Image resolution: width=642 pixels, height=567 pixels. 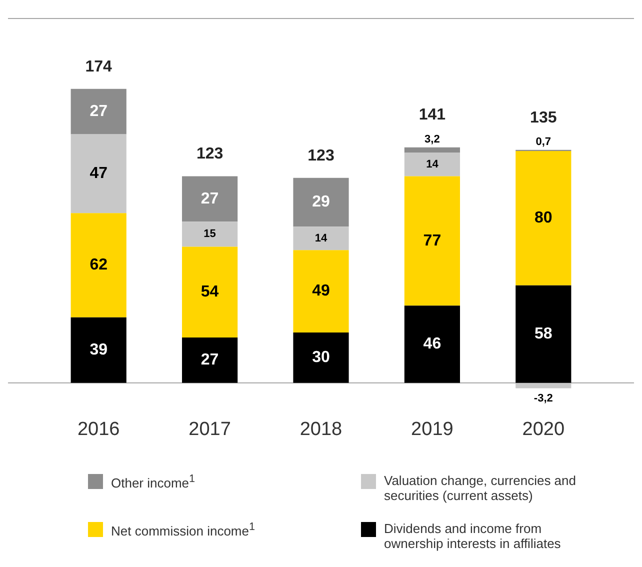 I want to click on data-label: 15, so click(x=210, y=234).